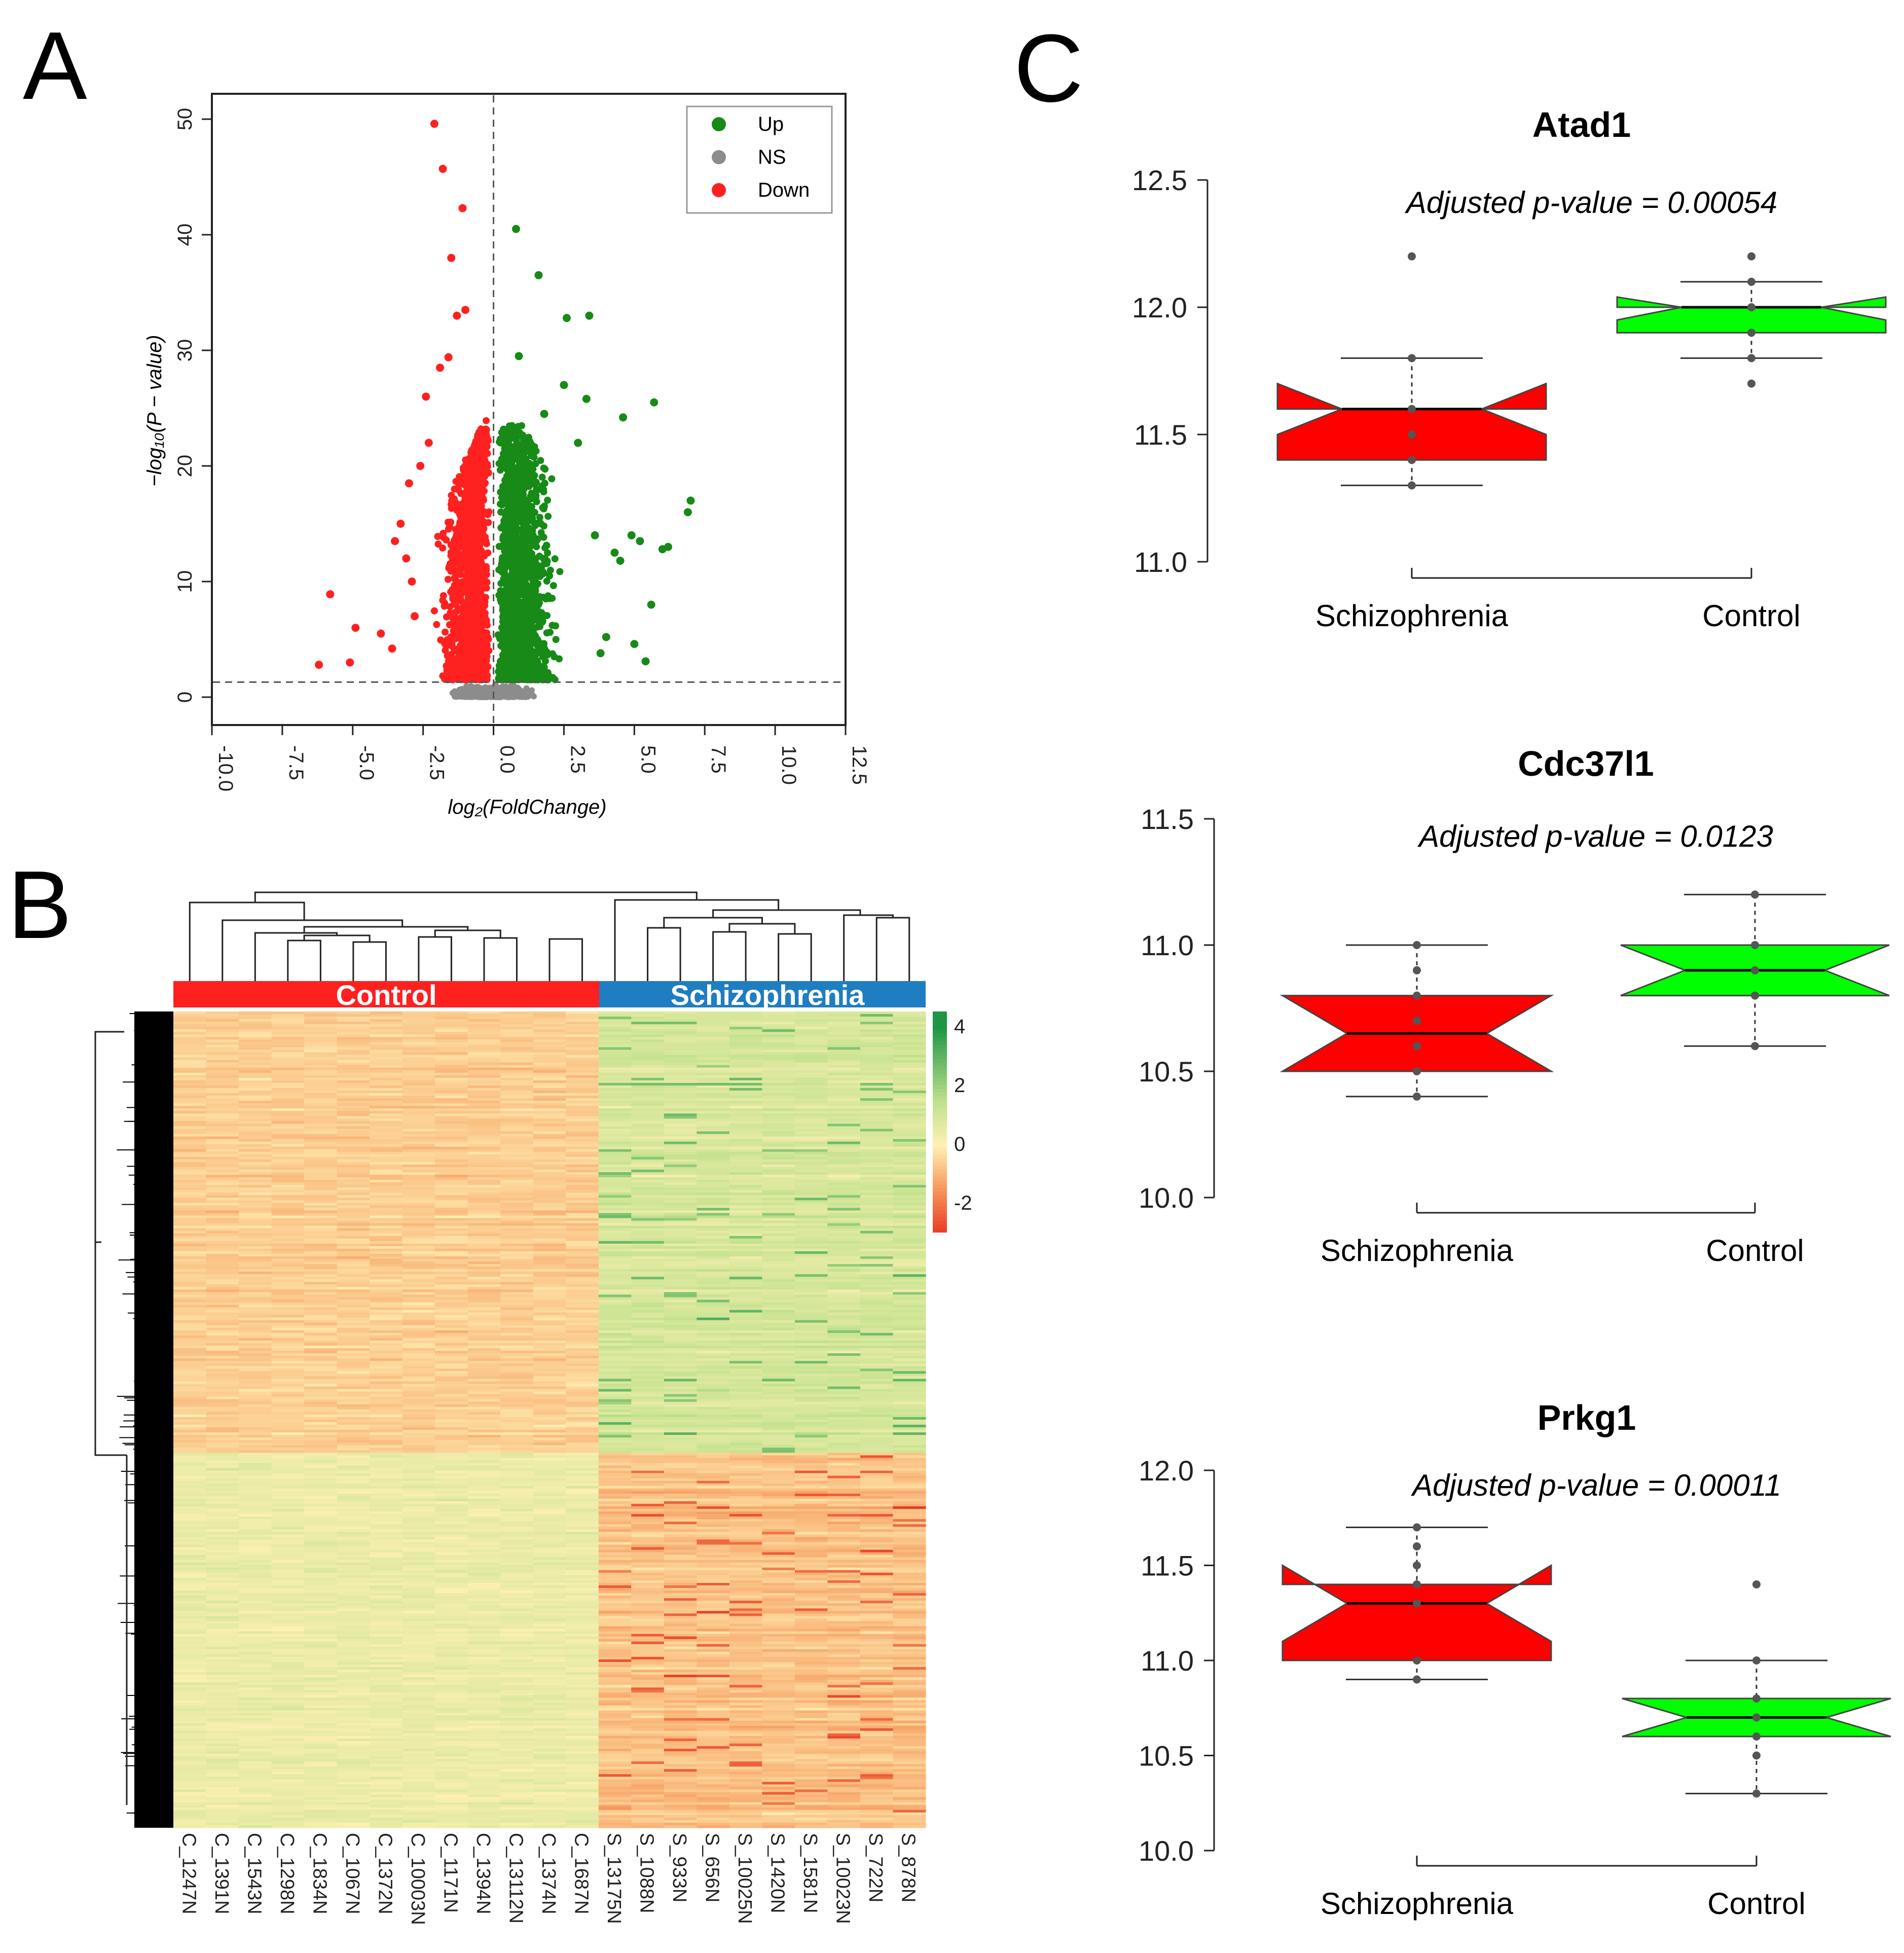  I want to click on volcano-y-tick-label: 30, so click(185, 350).